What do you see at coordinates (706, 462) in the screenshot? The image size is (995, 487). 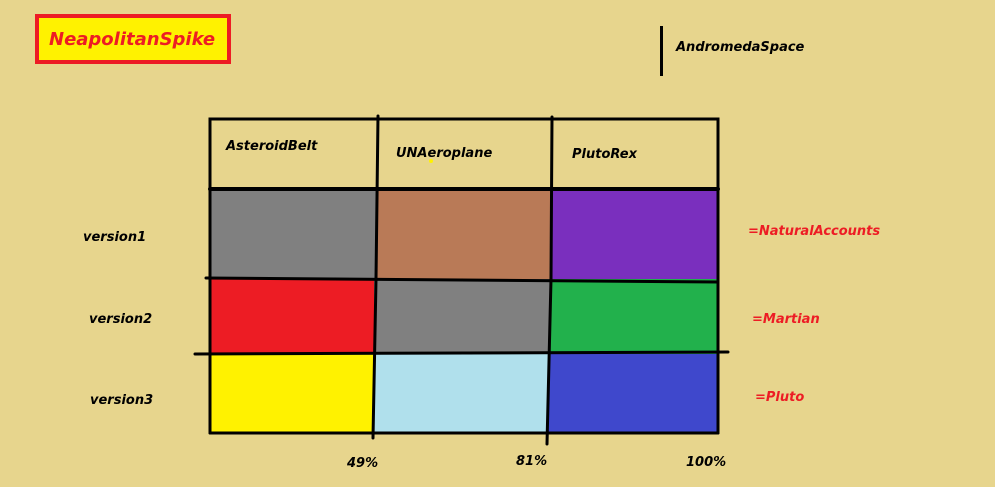 I see `percent-mark-3: 100%` at bounding box center [706, 462].